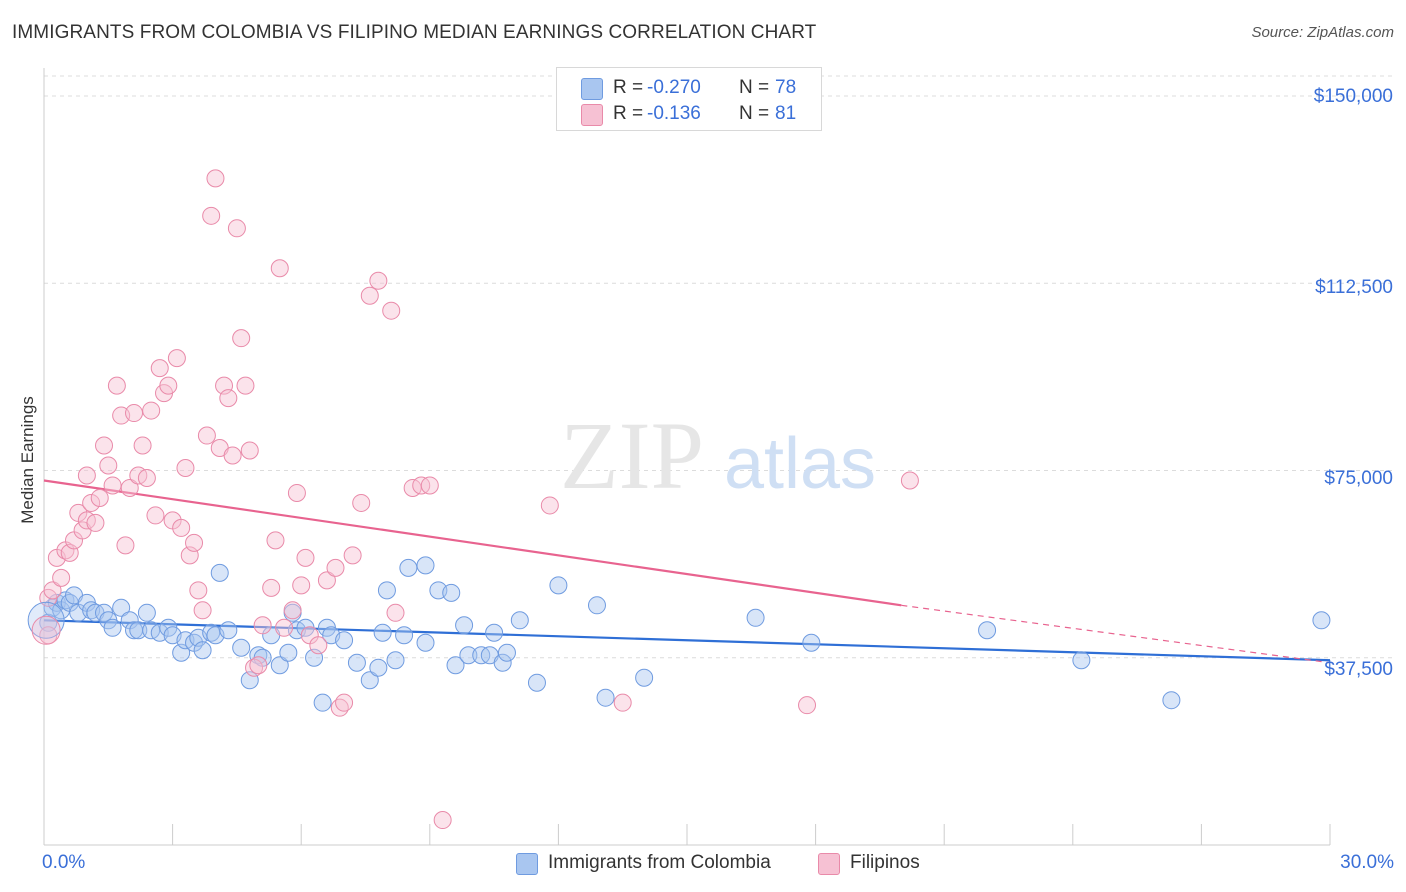  What do you see at coordinates (1358, 669) in the screenshot?
I see `y-tick-label: $37,500` at bounding box center [1358, 669].